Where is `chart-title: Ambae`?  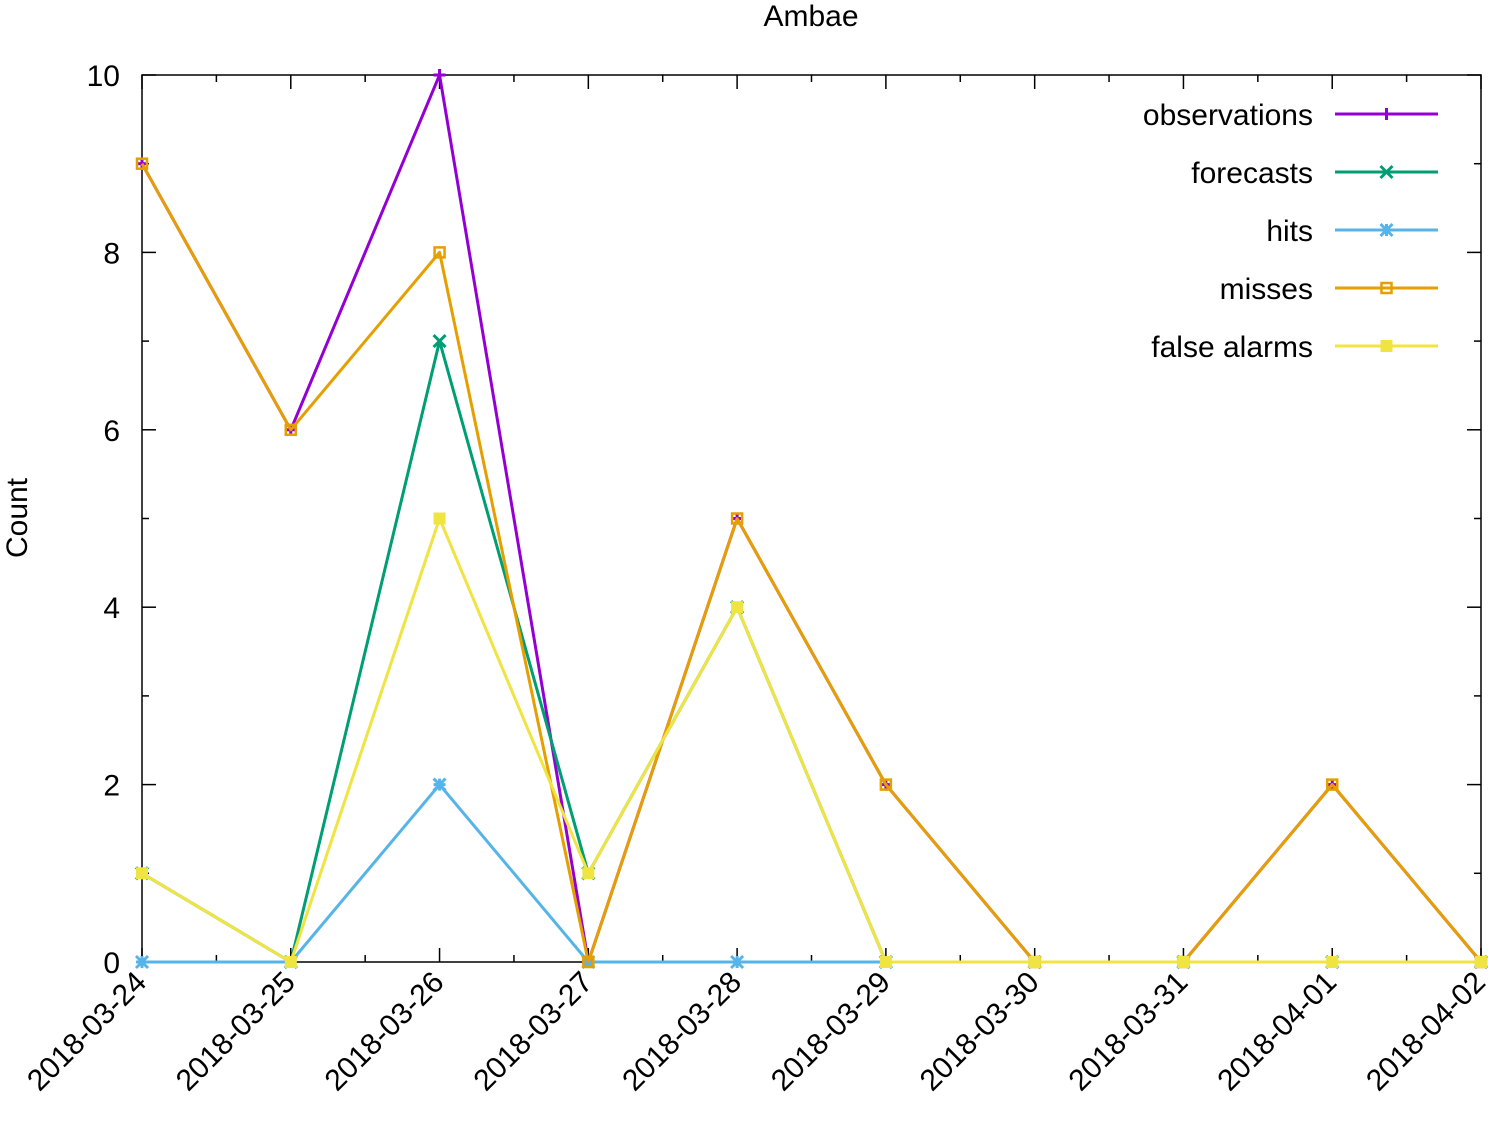
chart-title: Ambae is located at coordinates (810, 16).